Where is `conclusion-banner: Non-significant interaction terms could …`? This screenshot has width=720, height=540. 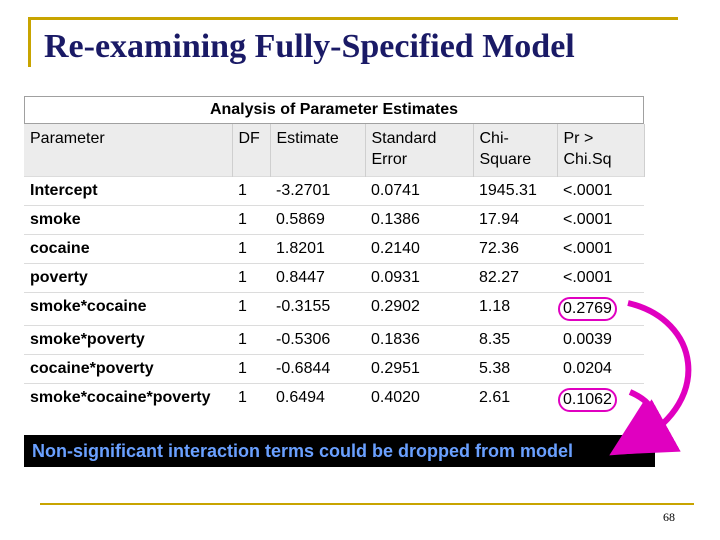 conclusion-banner: Non-significant interaction terms could … is located at coordinates (339, 451).